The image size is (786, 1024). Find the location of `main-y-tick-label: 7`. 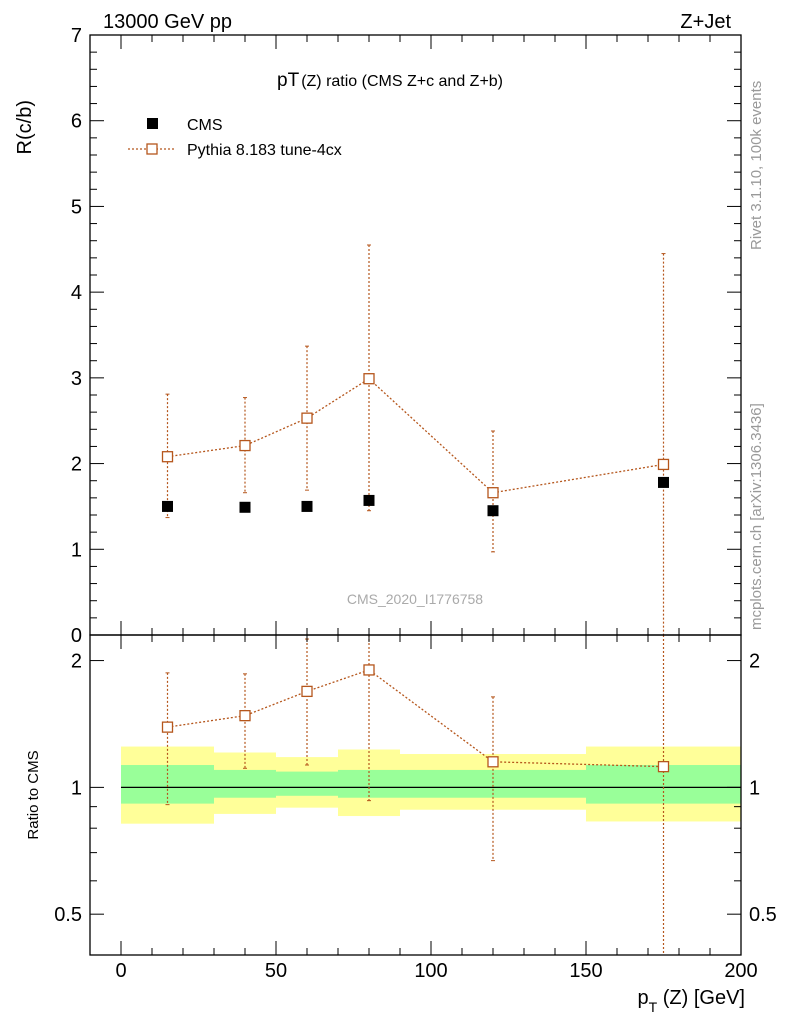

main-y-tick-label: 7 is located at coordinates (76, 36).